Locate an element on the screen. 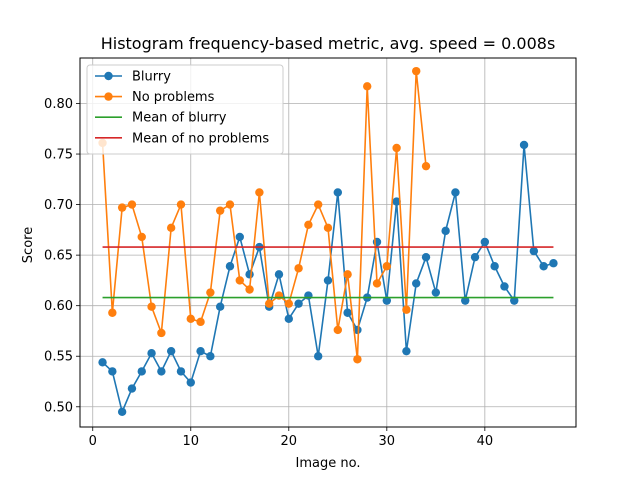 Image resolution: width=640 pixels, height=480 pixels. y-tick-label: 0.55 is located at coordinates (58, 357).